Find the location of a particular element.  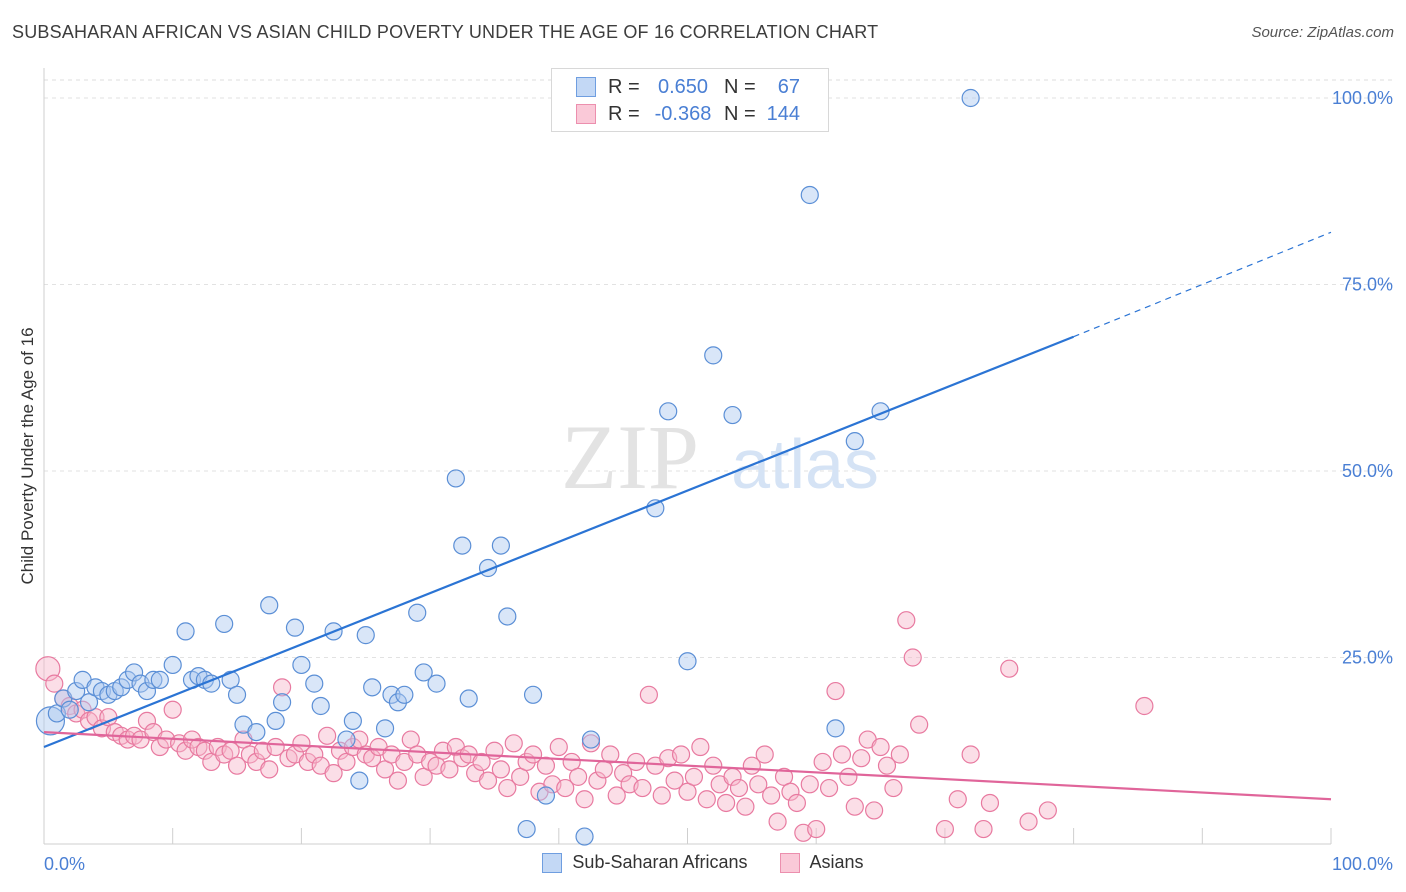

x-tick-label: 0.0% is located at coordinates (64, 864).